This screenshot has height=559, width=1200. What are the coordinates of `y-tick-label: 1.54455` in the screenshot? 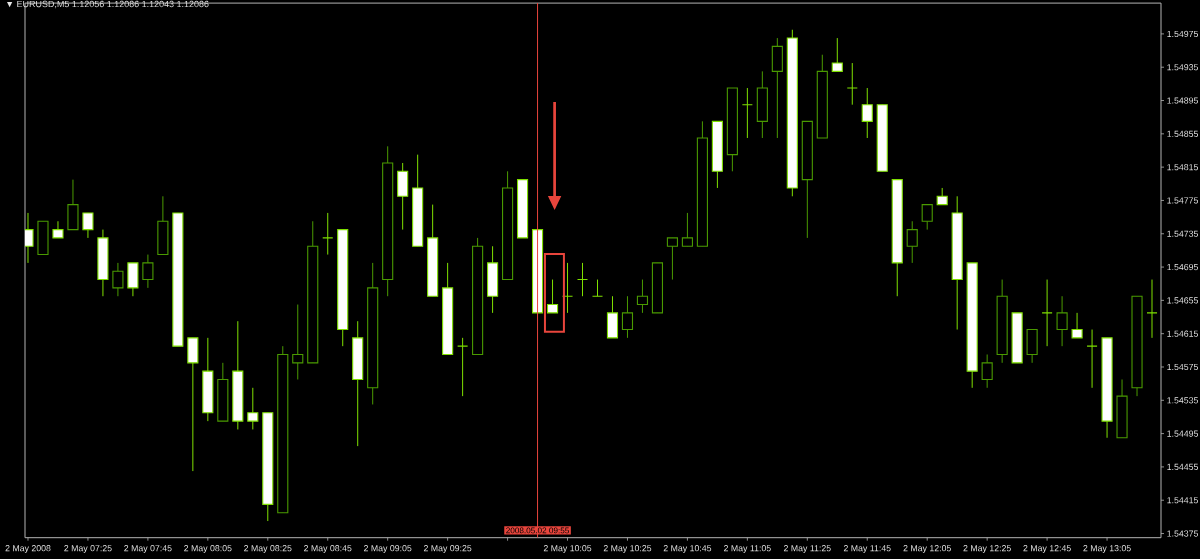 It's located at (1183, 466).